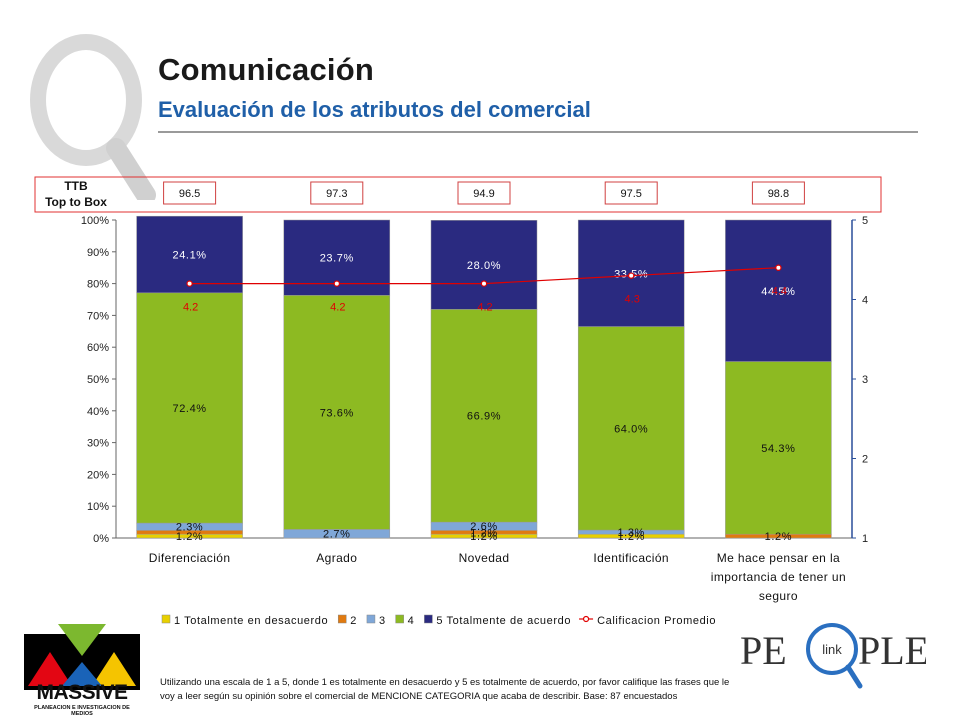  Describe the element at coordinates (630, 533) in the screenshot. I see `bar-value-label: 1.3%` at that location.